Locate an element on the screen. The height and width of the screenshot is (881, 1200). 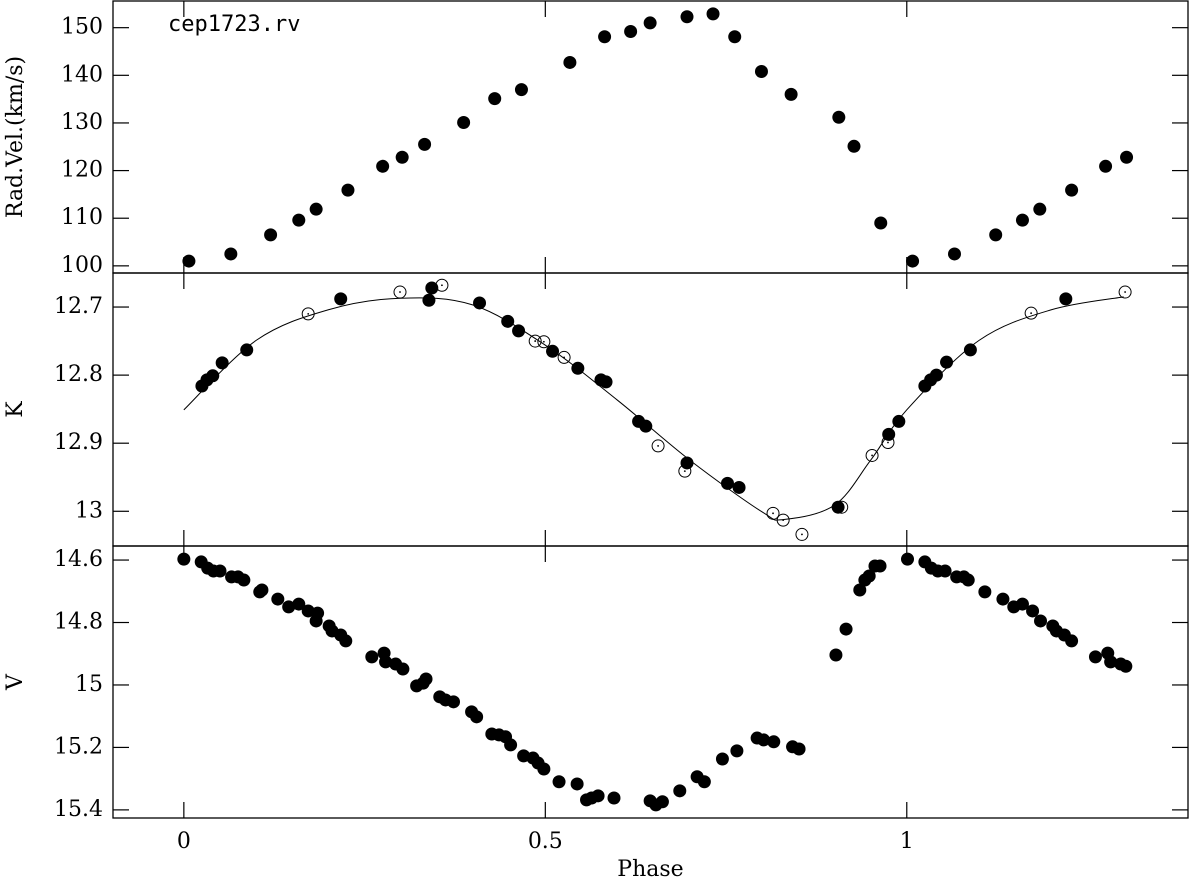
y-tick-label: 15.4 is located at coordinates (78, 809).